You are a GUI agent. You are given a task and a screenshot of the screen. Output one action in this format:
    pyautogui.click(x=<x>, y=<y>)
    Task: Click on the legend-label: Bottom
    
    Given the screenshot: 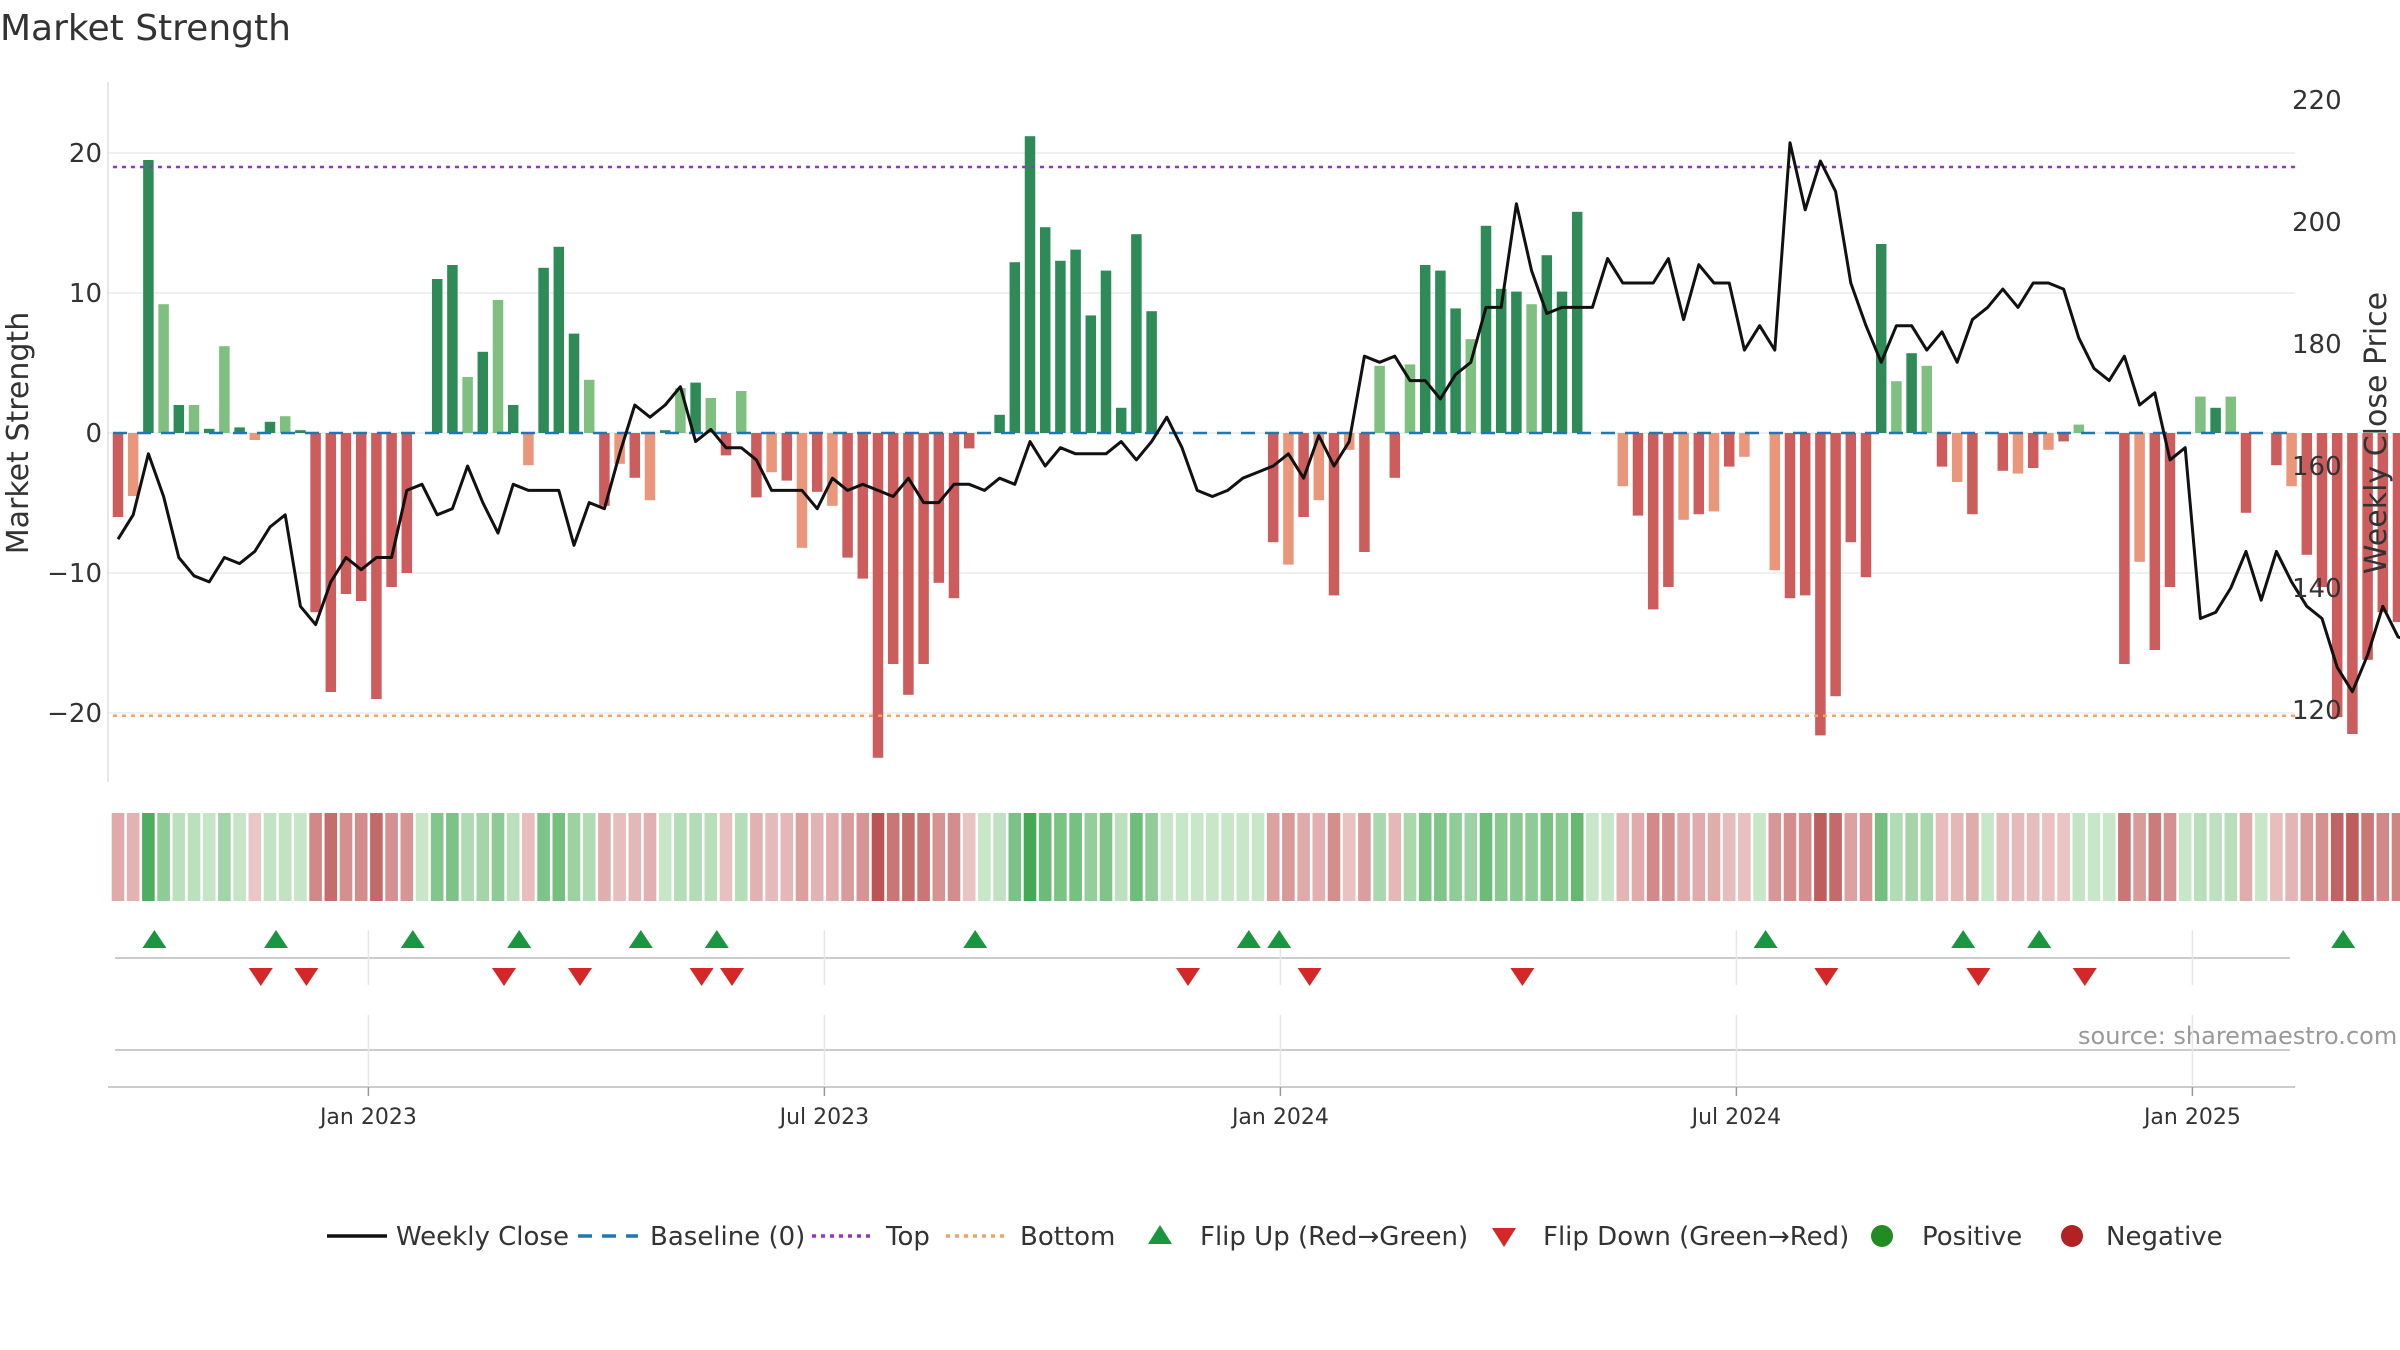 What is the action you would take?
    pyautogui.click(x=1067, y=1237)
    